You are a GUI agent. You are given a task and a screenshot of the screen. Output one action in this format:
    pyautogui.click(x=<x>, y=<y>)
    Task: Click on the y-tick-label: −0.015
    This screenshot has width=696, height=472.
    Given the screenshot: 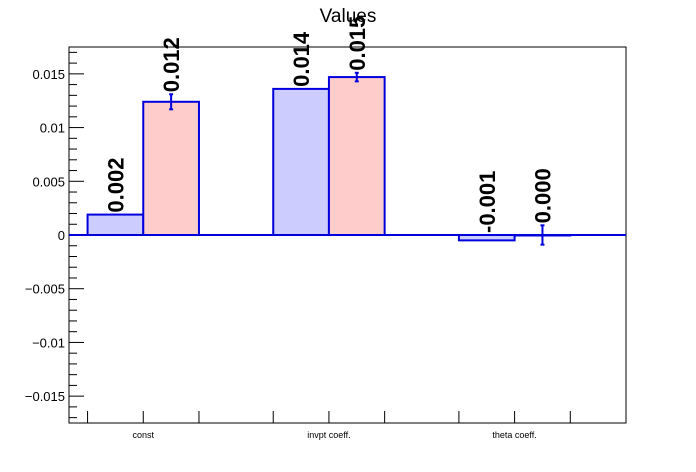 What is the action you would take?
    pyautogui.click(x=45, y=396)
    